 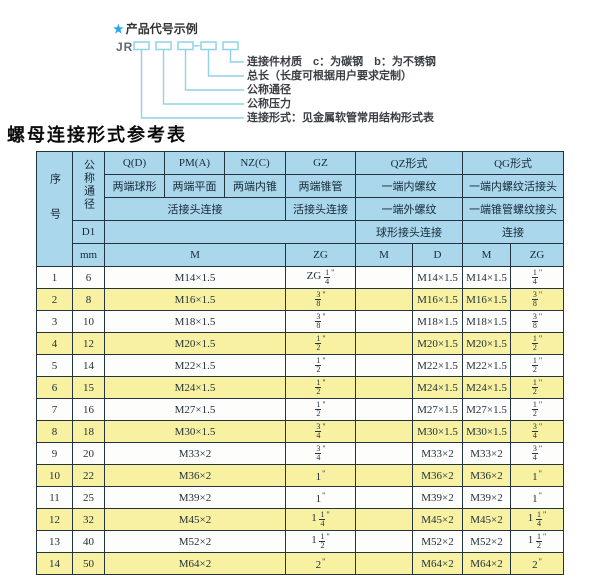 I want to click on table-row: 12 32 M45×2 1 1 4 " M45×2 M45×2 1 1 4 ", so click(x=300, y=519).